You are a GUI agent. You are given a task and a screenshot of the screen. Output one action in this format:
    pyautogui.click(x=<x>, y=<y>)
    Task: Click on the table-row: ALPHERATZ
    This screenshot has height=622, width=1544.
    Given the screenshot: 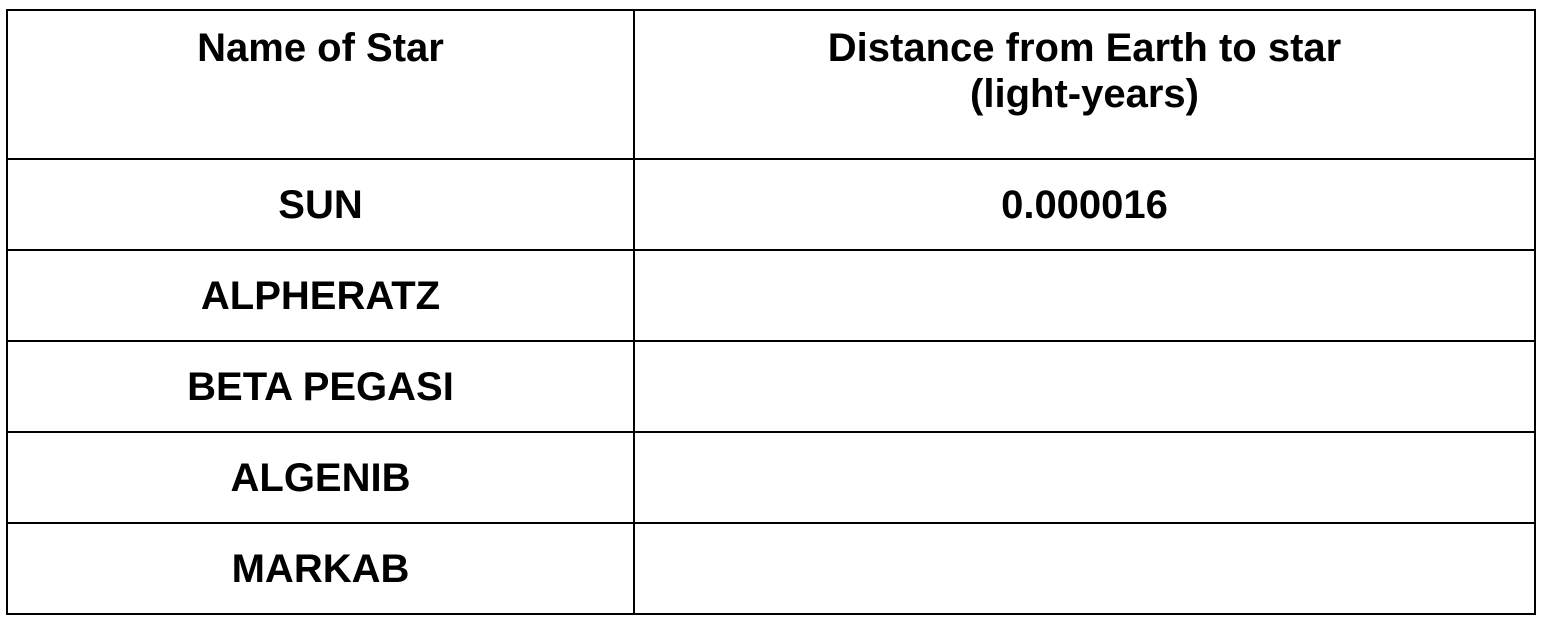 What is the action you would take?
    pyautogui.click(x=771, y=295)
    